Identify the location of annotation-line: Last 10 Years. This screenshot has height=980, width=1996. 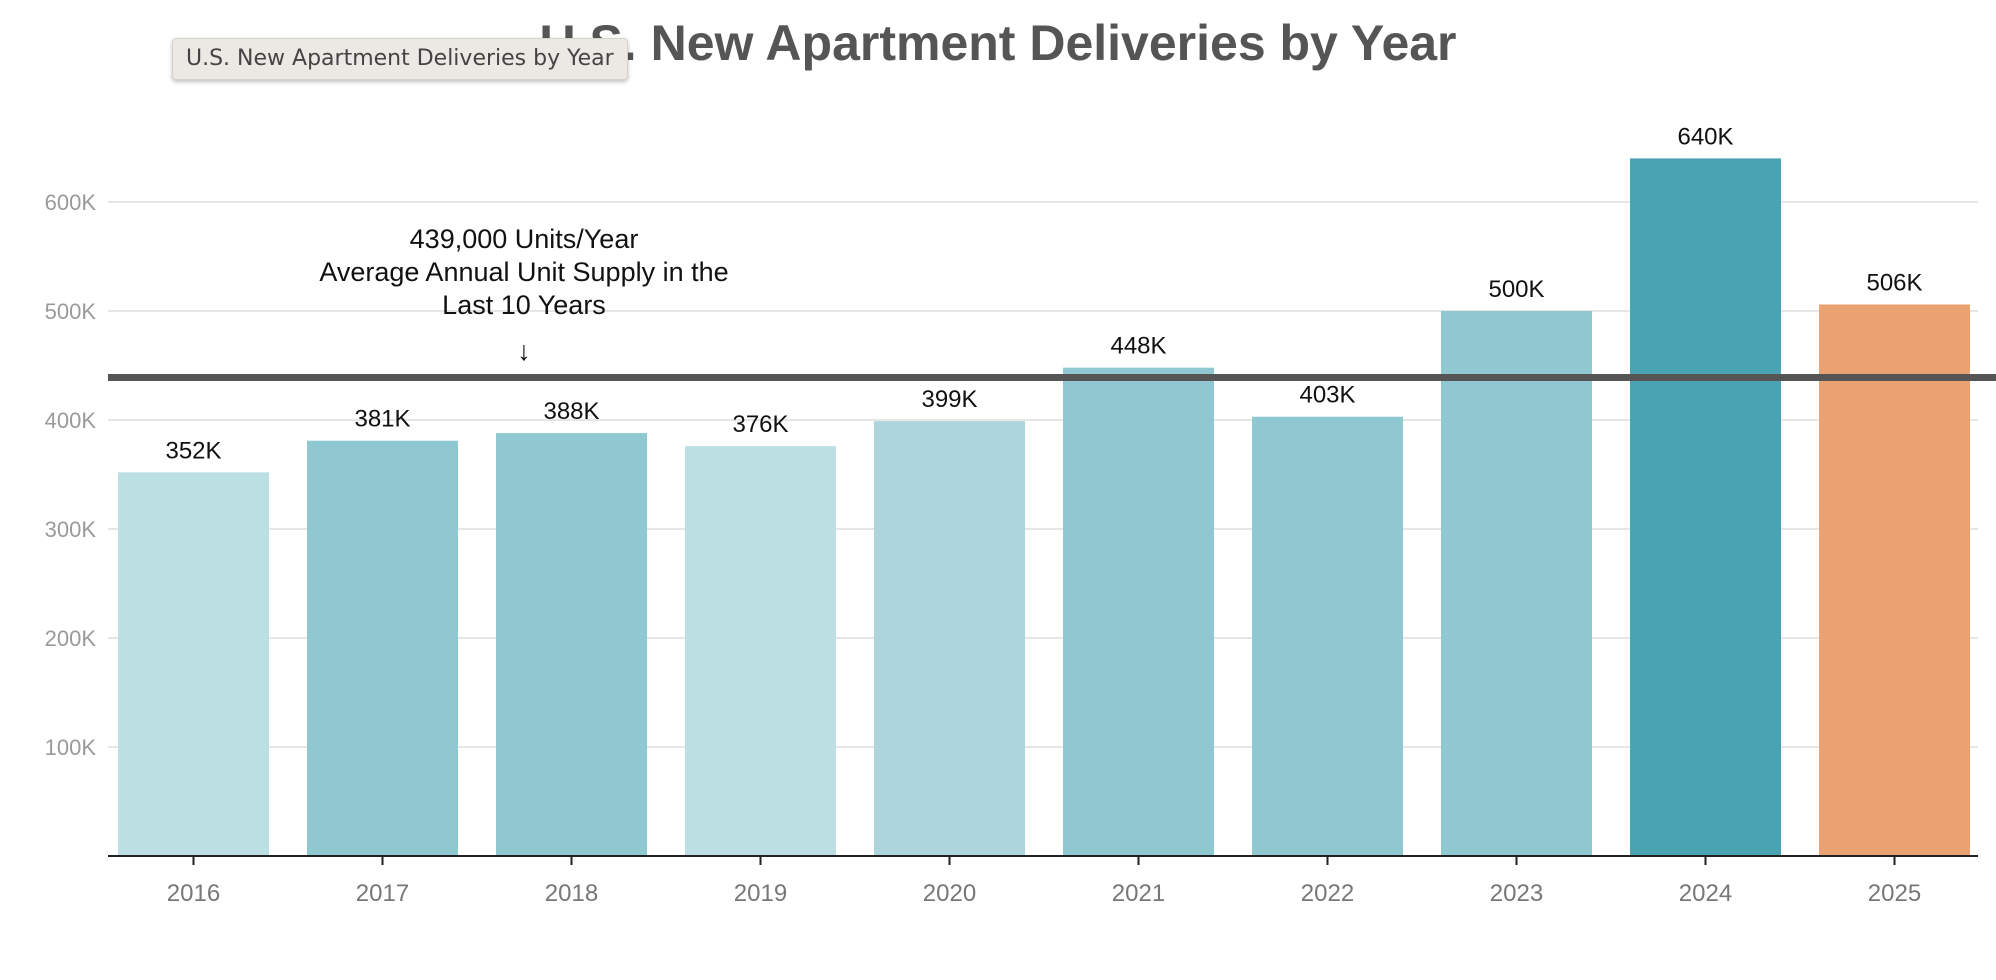
(524, 305).